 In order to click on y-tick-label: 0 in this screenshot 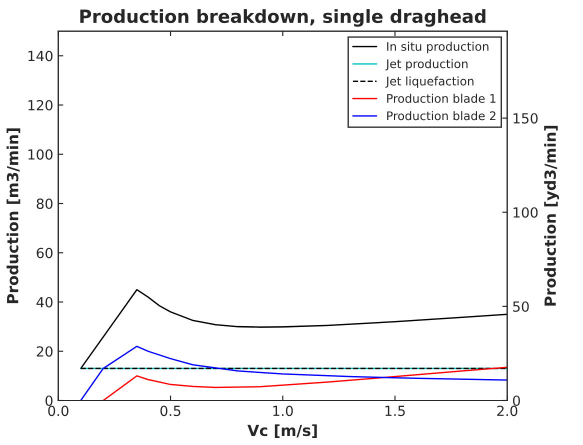, I will do `click(49, 400)`.